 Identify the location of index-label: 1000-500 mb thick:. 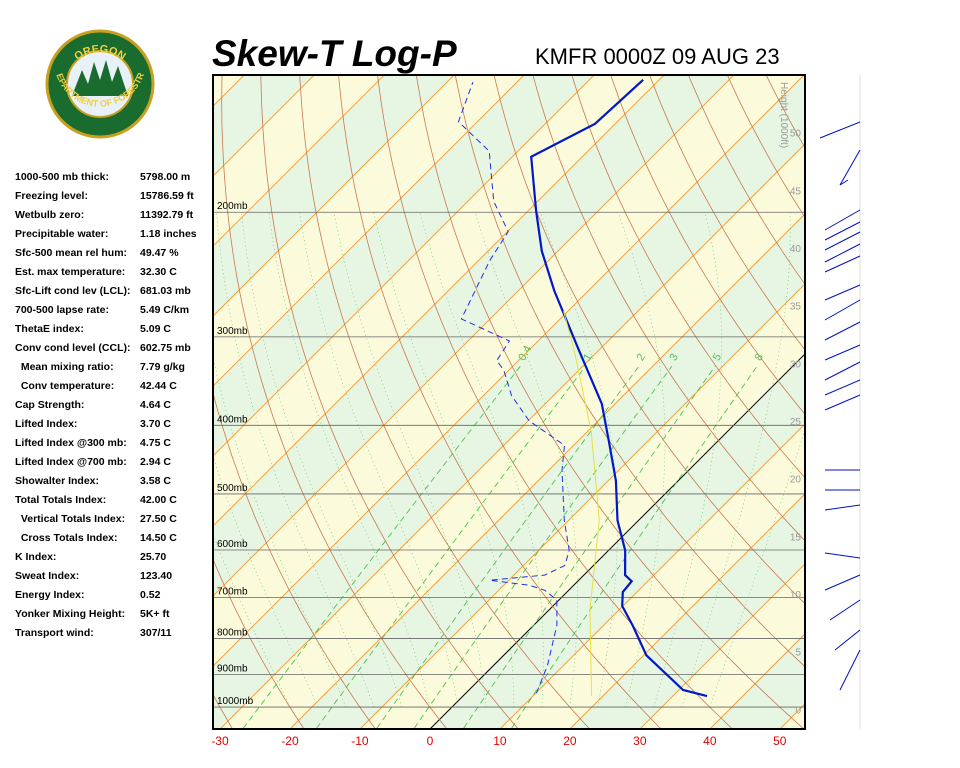
(62, 177).